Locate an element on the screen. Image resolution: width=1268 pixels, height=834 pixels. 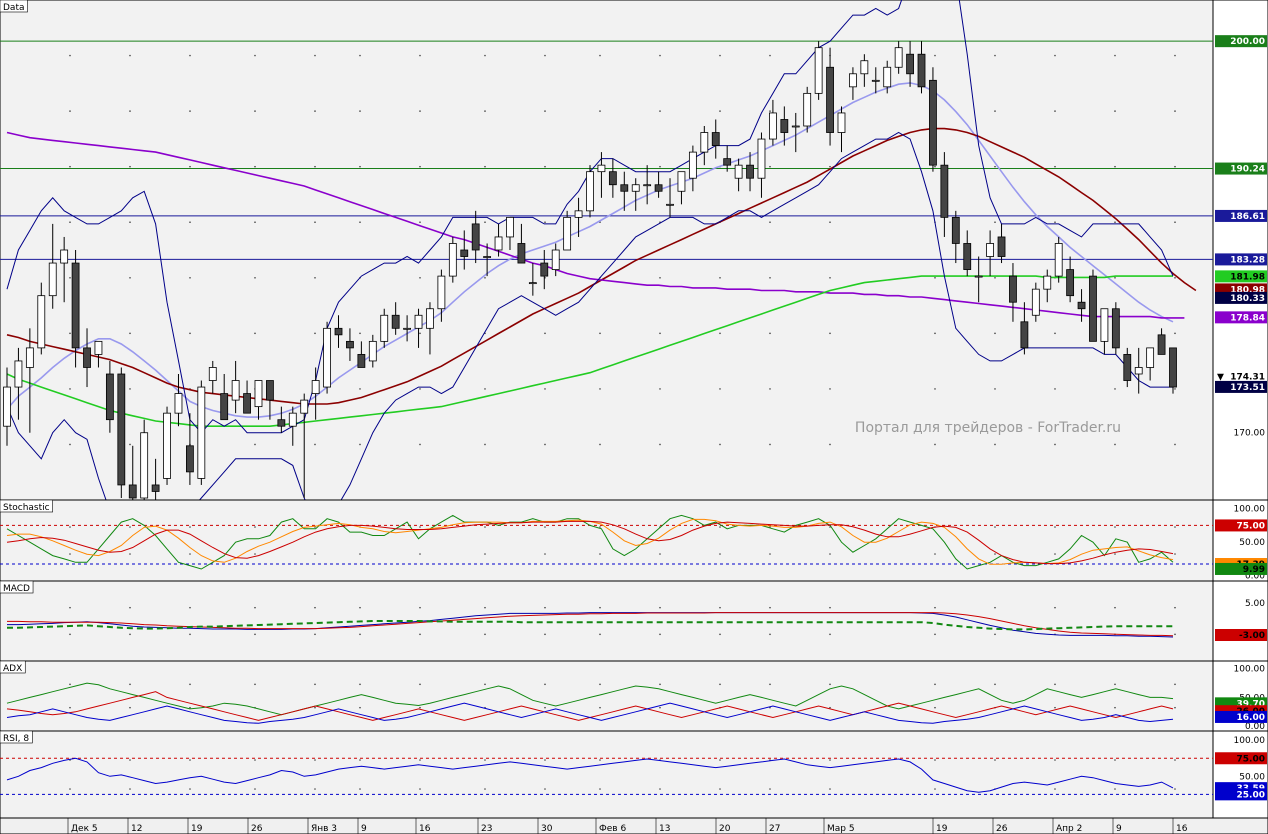
y-tick-label: 170.00 is located at coordinates (1250, 434).